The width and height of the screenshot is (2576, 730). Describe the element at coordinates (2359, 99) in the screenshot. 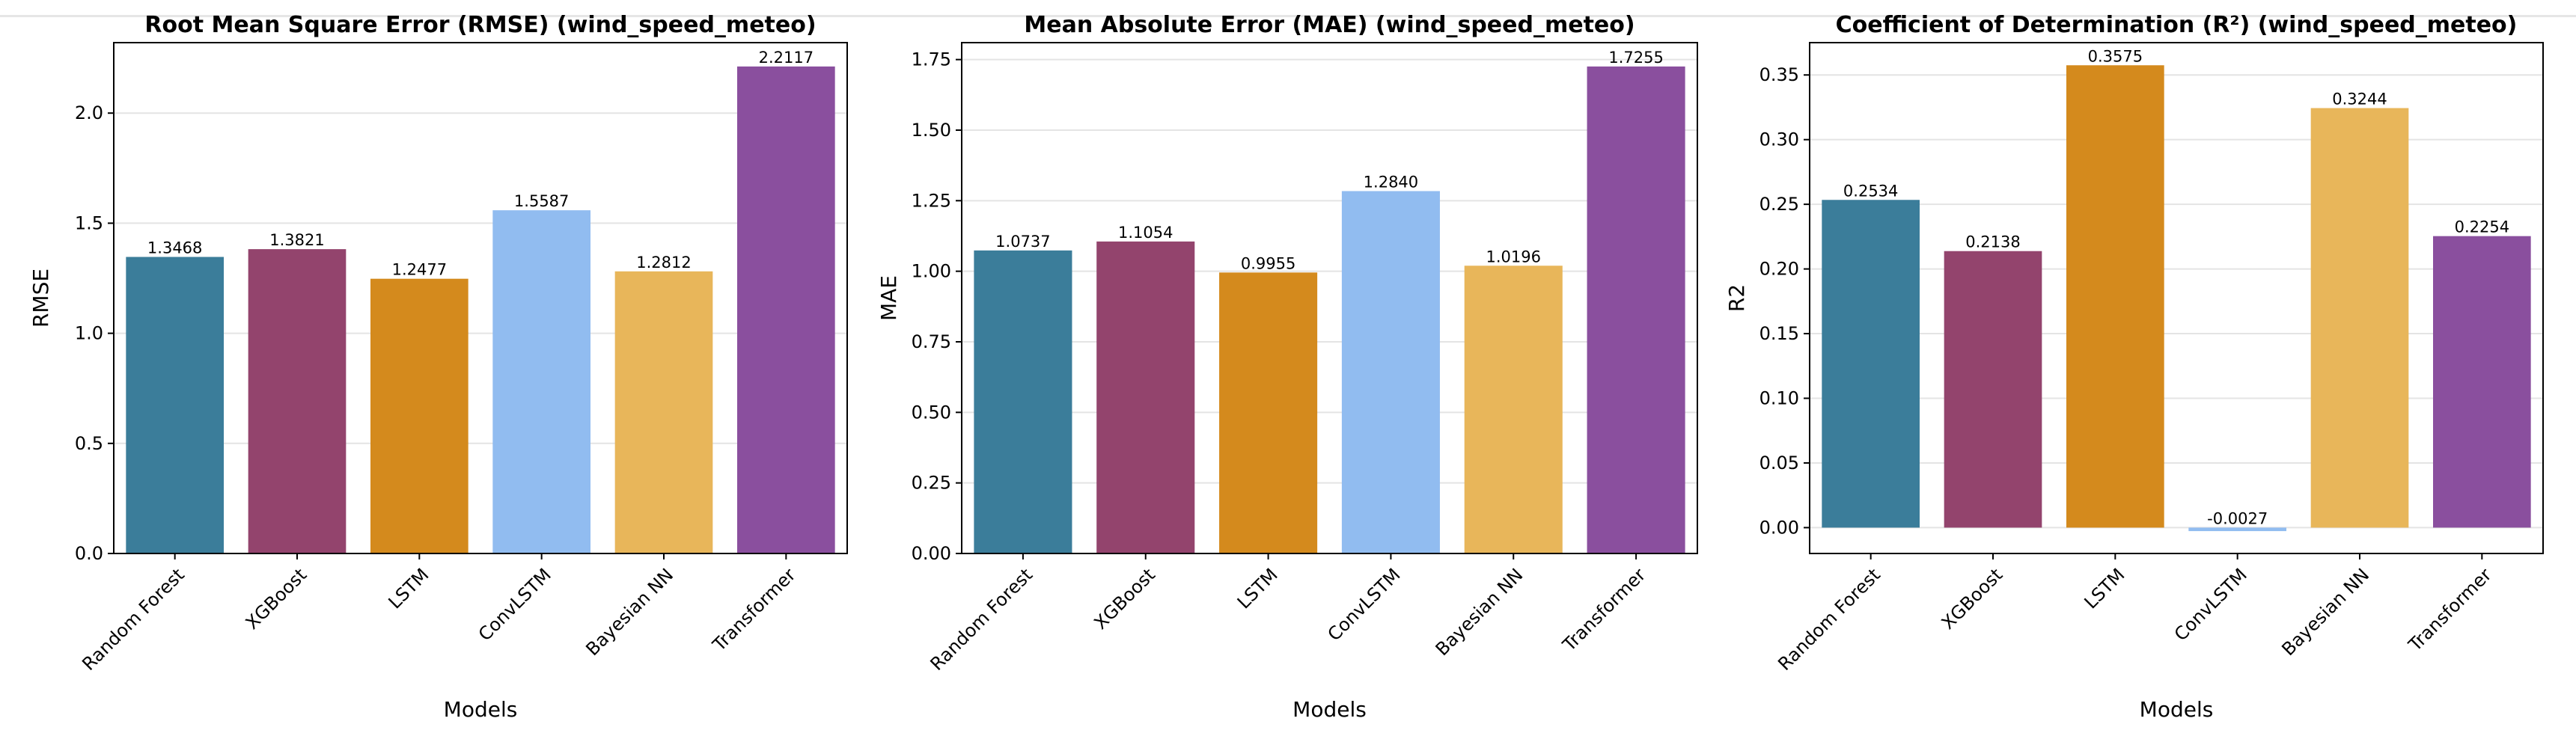

I see `bar-value-label: 0.3244` at that location.